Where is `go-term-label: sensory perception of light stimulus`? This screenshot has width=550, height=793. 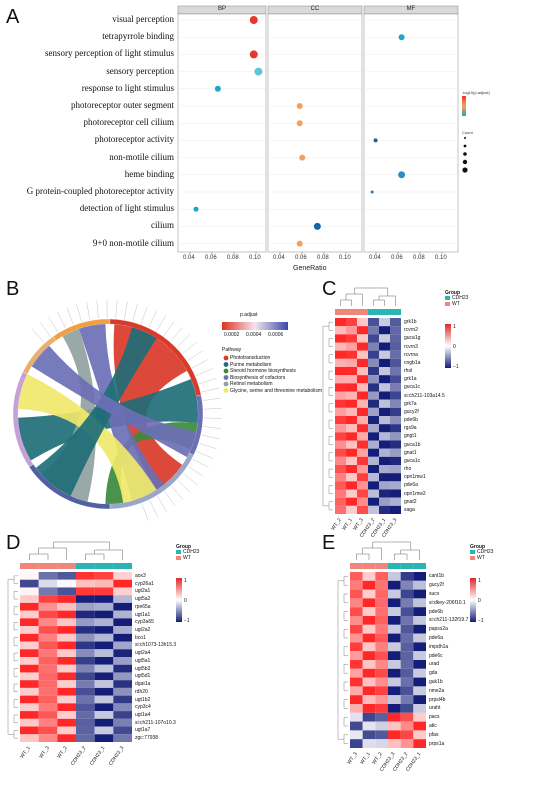 go-term-label: sensory perception of light stimulus is located at coordinates (109, 53).